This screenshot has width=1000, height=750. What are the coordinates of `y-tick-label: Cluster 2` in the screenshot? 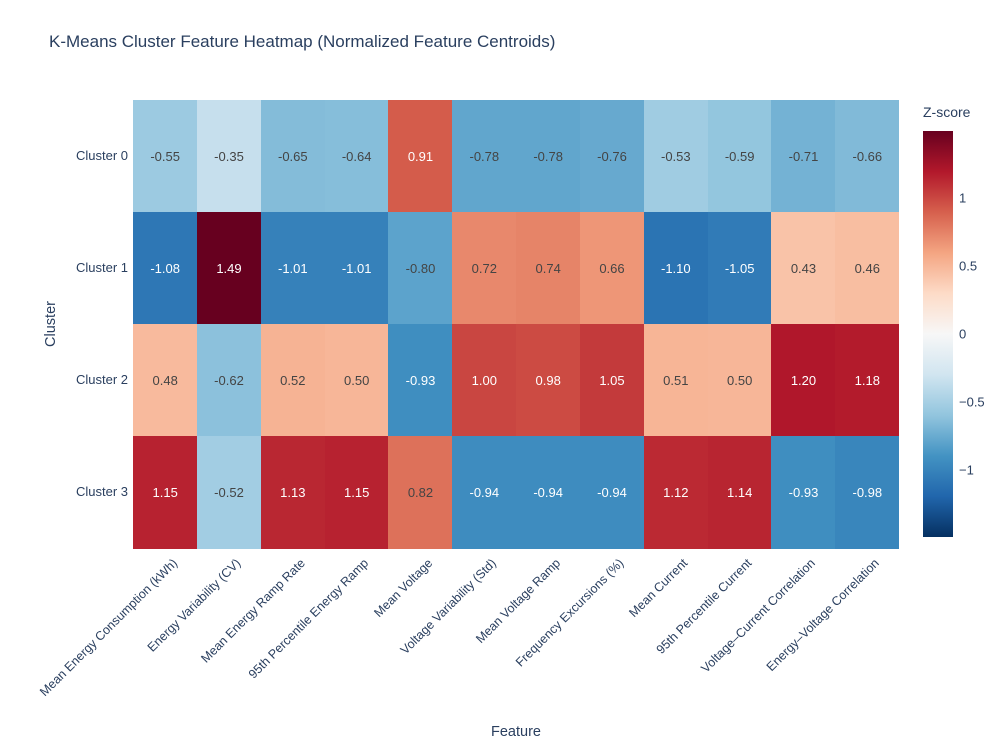 It's located at (101, 379).